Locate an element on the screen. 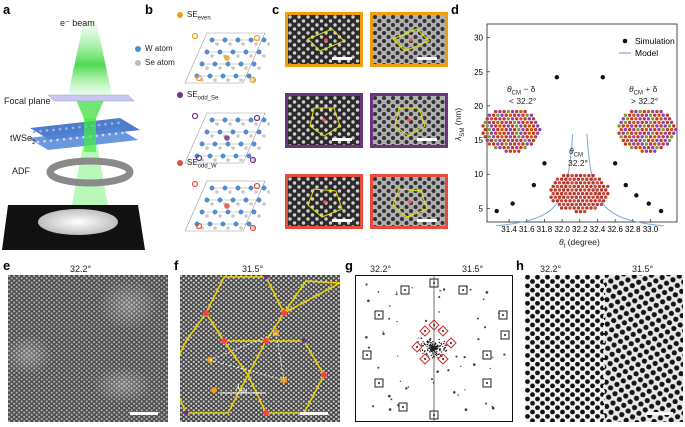  image-se-odd-se-empad is located at coordinates (409, 120).